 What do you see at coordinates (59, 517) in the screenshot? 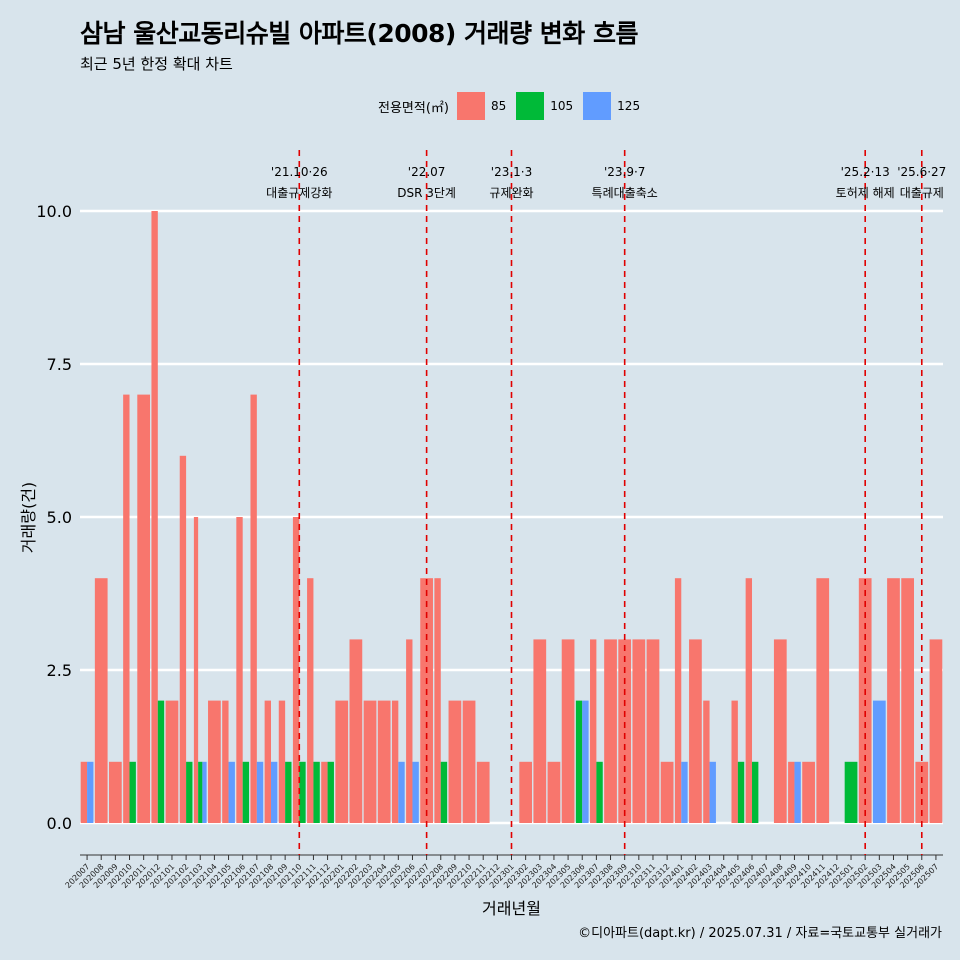
I see `y-tick-label: 5.0` at bounding box center [59, 517].